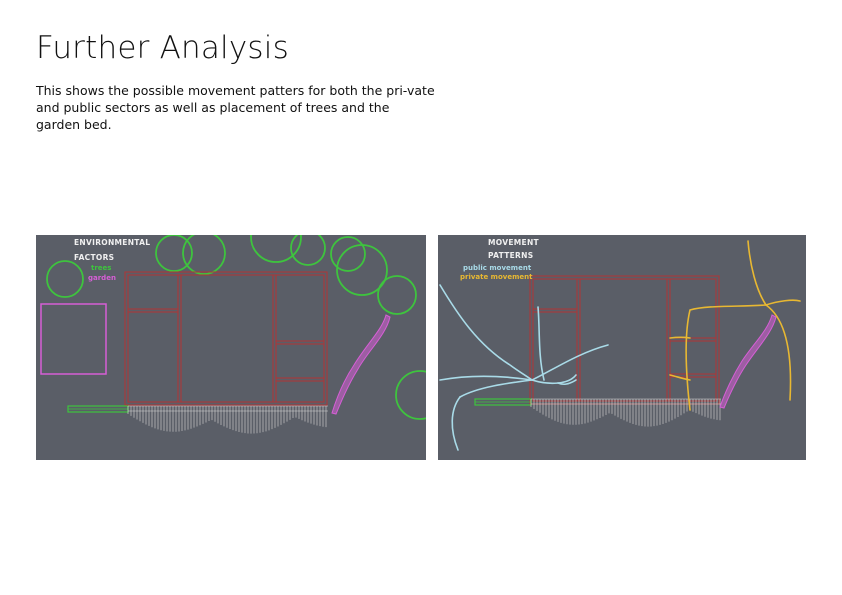 This screenshot has height=595, width=842. Describe the element at coordinates (496, 277) in the screenshot. I see `legend-private-movement: private movement` at that location.